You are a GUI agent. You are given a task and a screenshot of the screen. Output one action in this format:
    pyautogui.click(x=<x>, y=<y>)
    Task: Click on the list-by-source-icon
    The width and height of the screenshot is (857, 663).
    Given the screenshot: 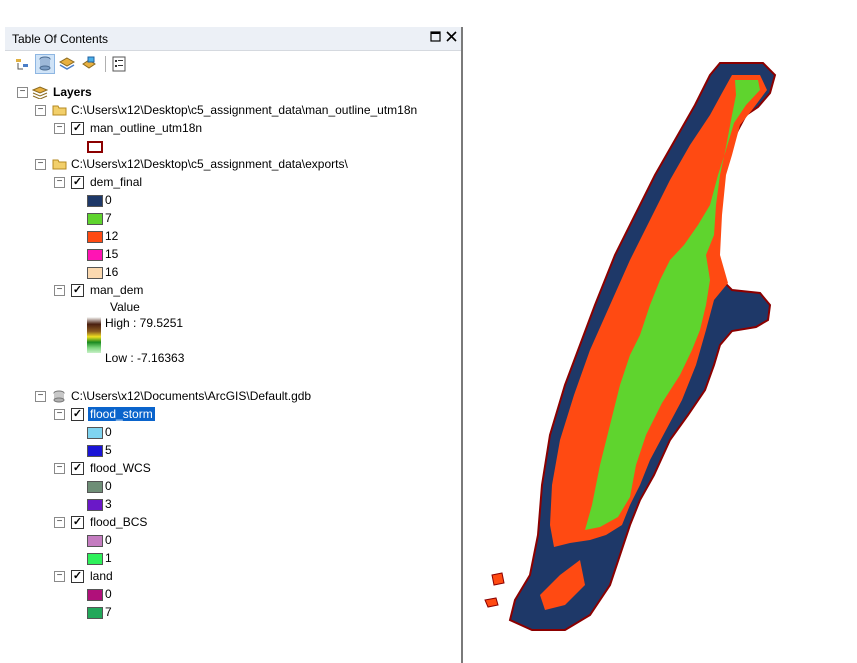 What is the action you would take?
    pyautogui.click(x=45, y=64)
    